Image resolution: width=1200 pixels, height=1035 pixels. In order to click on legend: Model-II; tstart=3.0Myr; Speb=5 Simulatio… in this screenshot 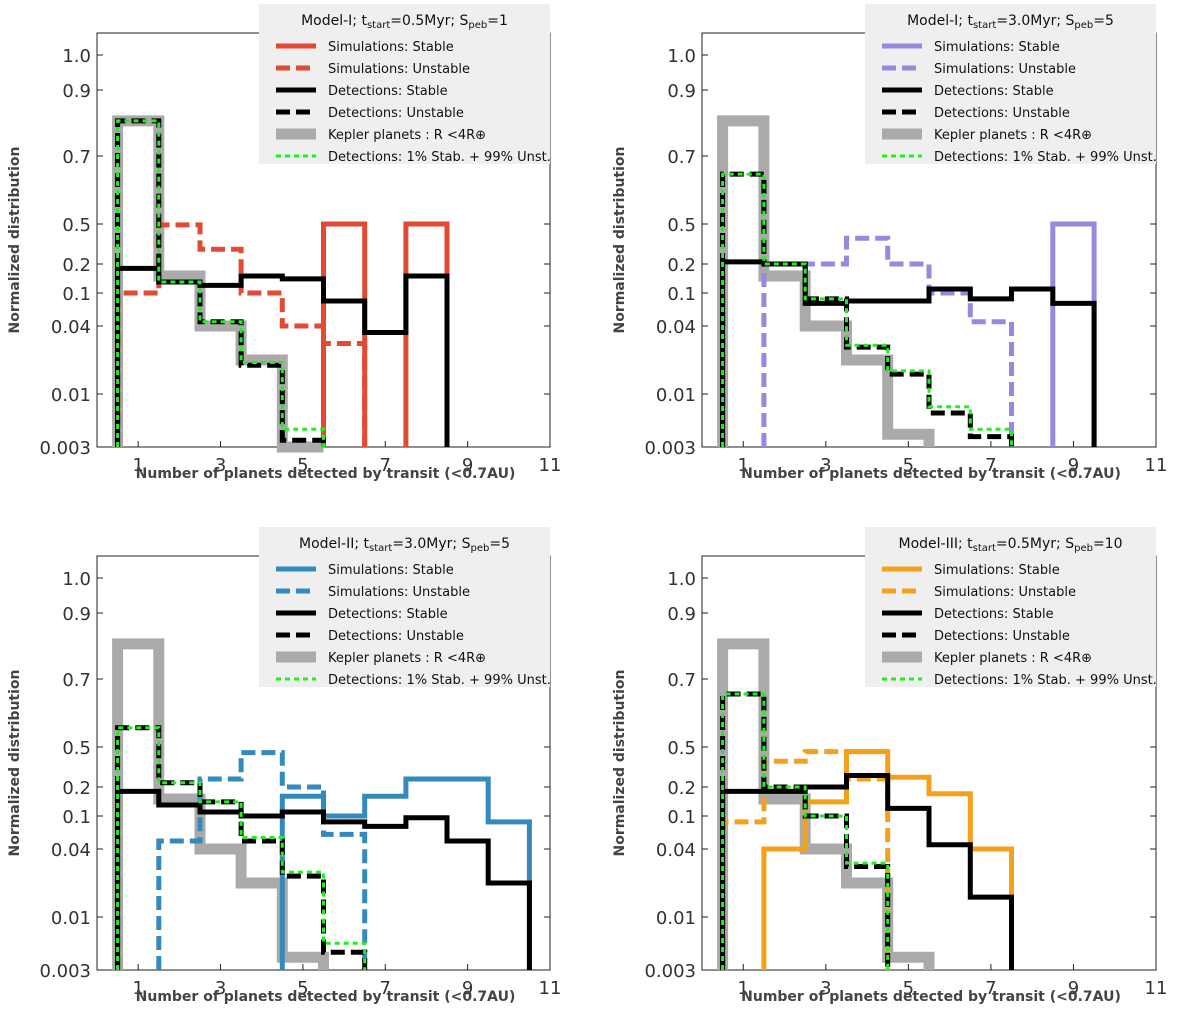, I will do `click(405, 607)`.